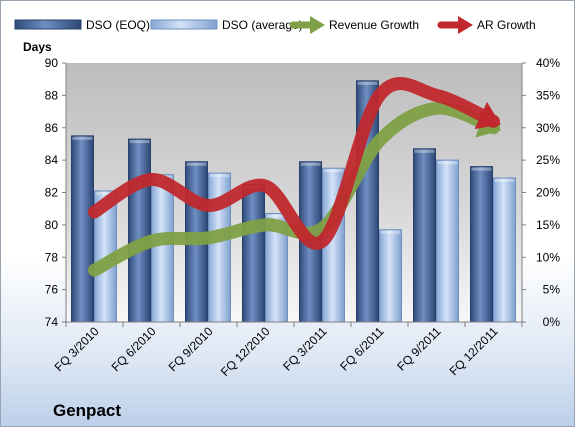 The height and width of the screenshot is (427, 575). Describe the element at coordinates (552, 322) in the screenshot. I see `y-right-tick-label: 0%` at that location.